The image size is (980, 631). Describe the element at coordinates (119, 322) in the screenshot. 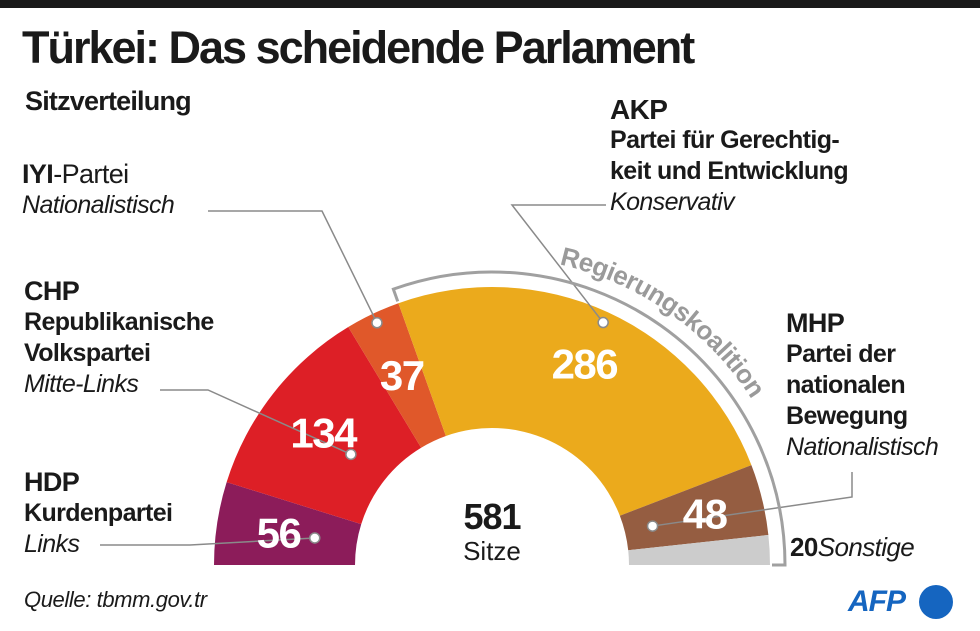

I see `chp-name-line1: Republikanische` at that location.